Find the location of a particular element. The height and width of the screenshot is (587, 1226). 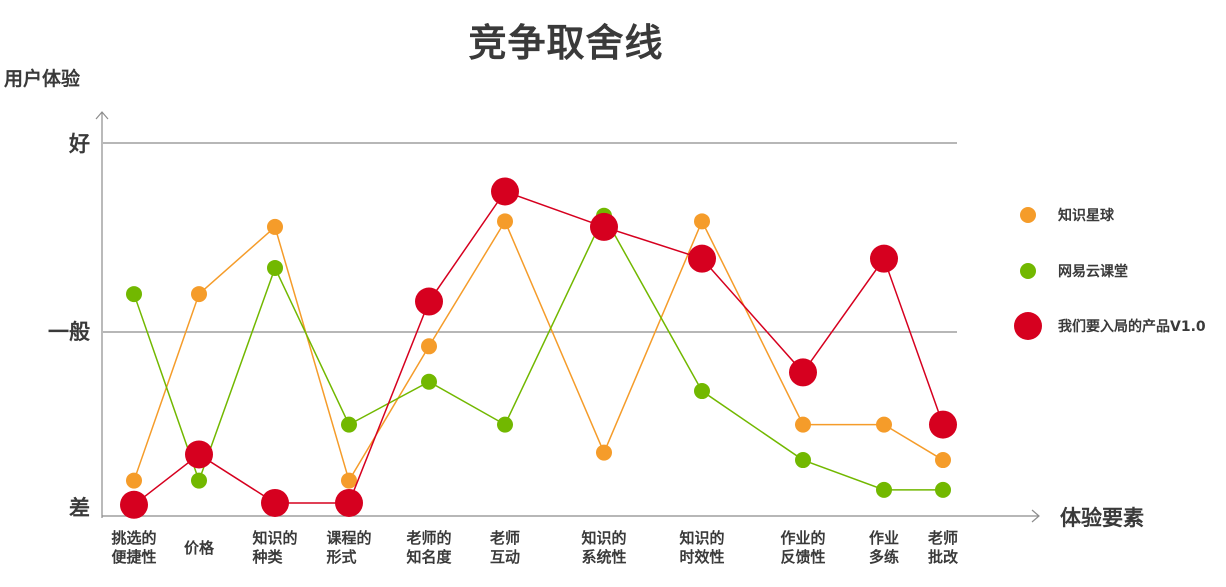

x-category-label: 老师 批改 is located at coordinates (943, 547).